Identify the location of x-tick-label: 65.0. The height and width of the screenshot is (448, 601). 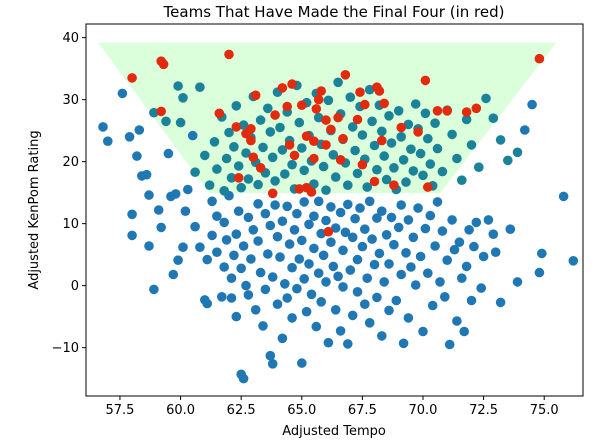
(301, 410).